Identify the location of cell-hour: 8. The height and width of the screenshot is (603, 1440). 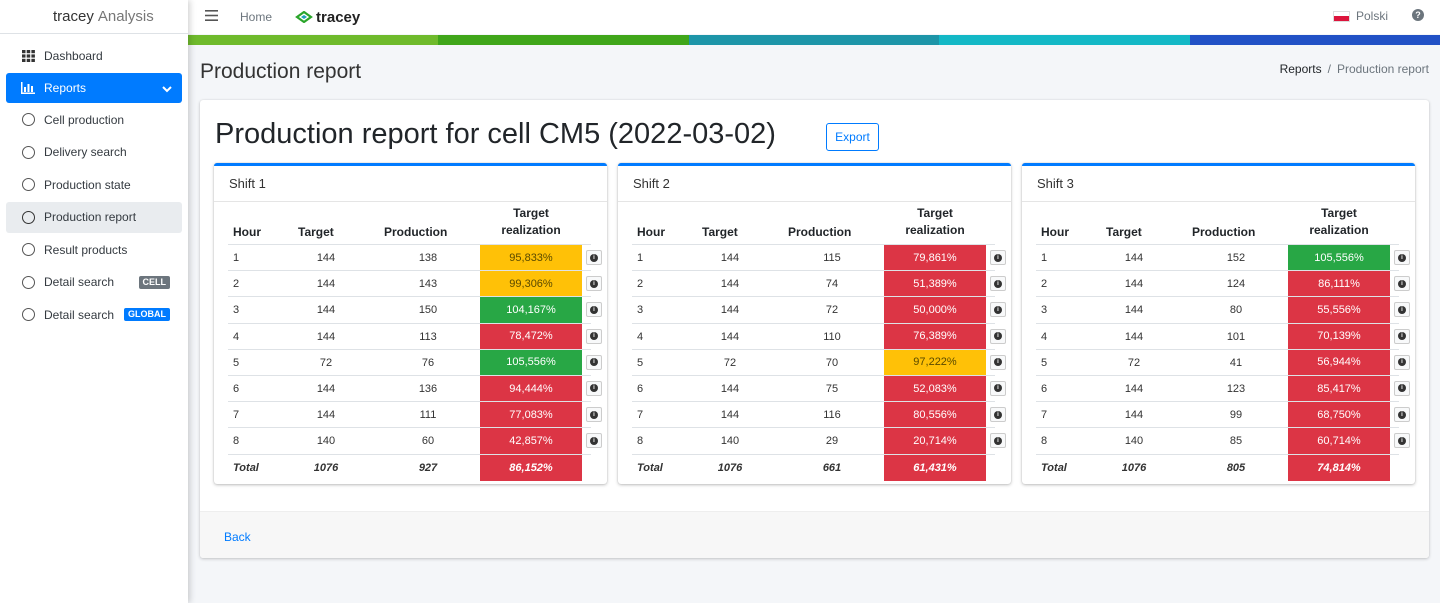
(640, 441).